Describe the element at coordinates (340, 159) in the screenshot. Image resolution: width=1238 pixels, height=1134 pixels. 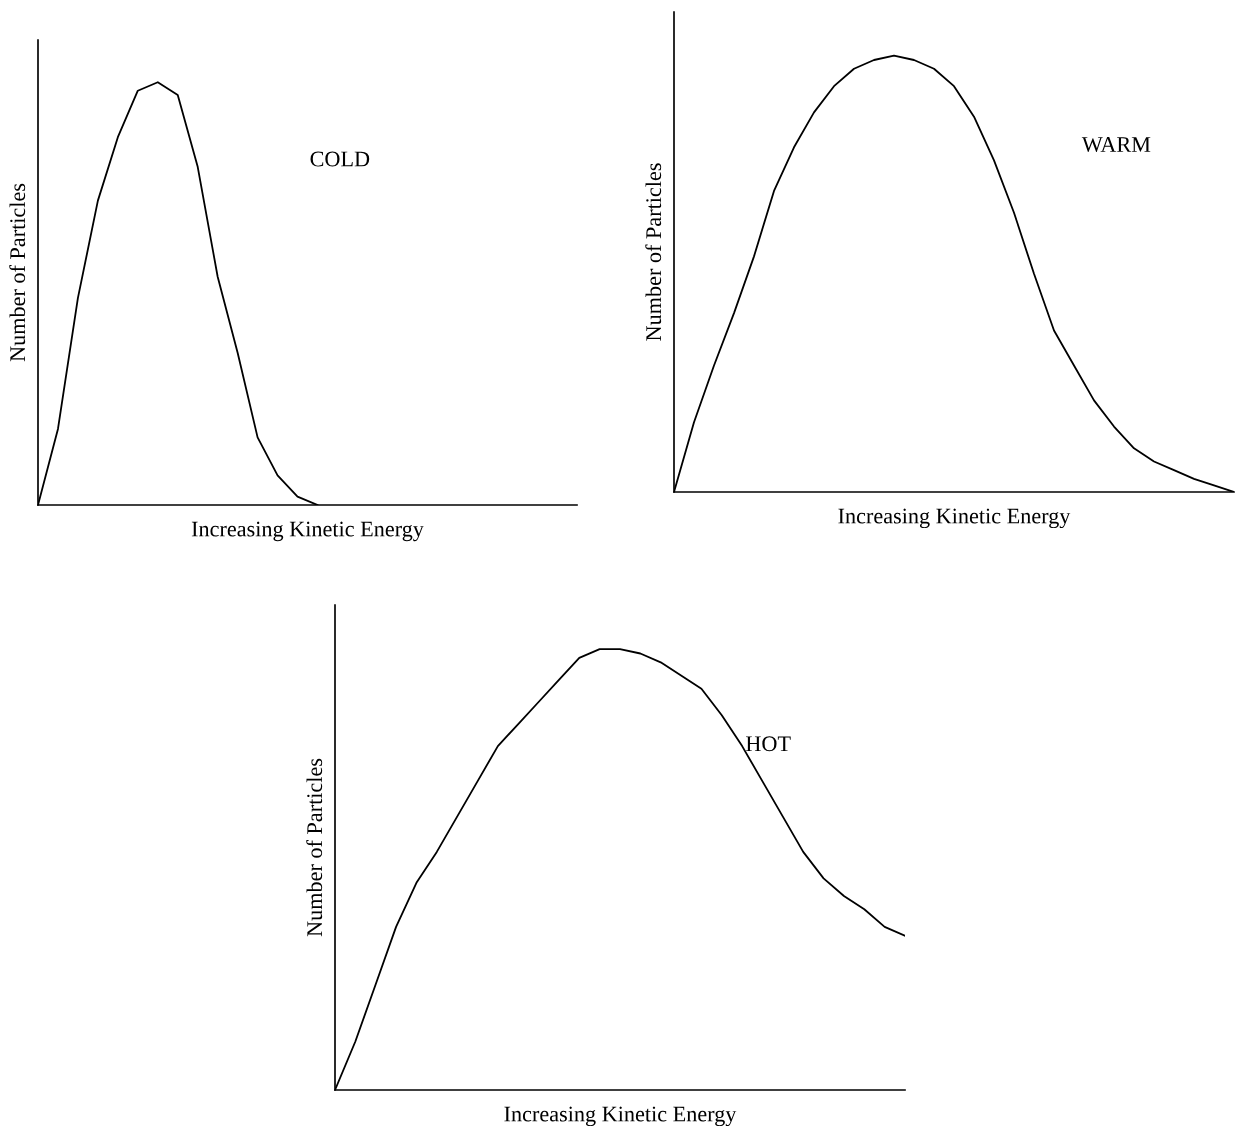
I see `annotation: COLD` at that location.